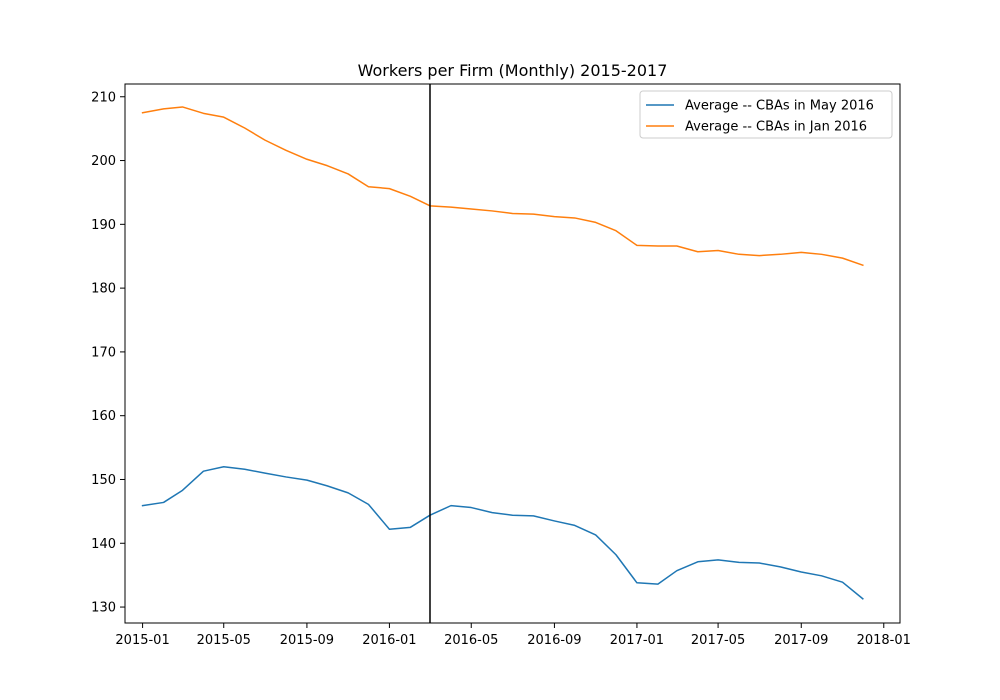 This screenshot has height=700, width=1000. I want to click on legend-label-2: Average -- CBAs in Jan 2016, so click(776, 127).